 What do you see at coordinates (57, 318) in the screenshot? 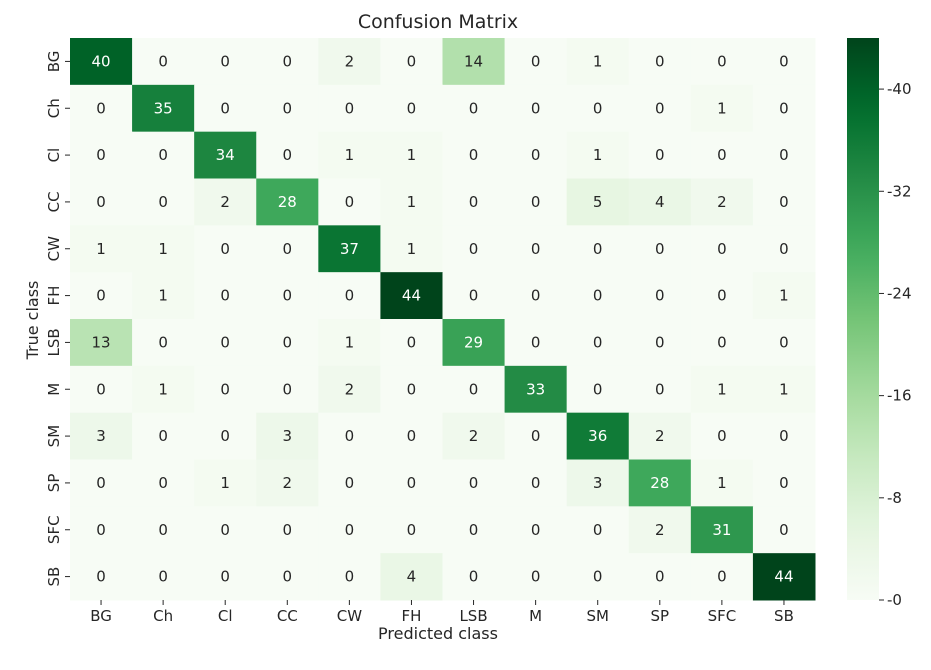
I see `y-axis-ticks: BG Ch Cl CC CW FH LSB M SM SP SFC SB` at bounding box center [57, 318].